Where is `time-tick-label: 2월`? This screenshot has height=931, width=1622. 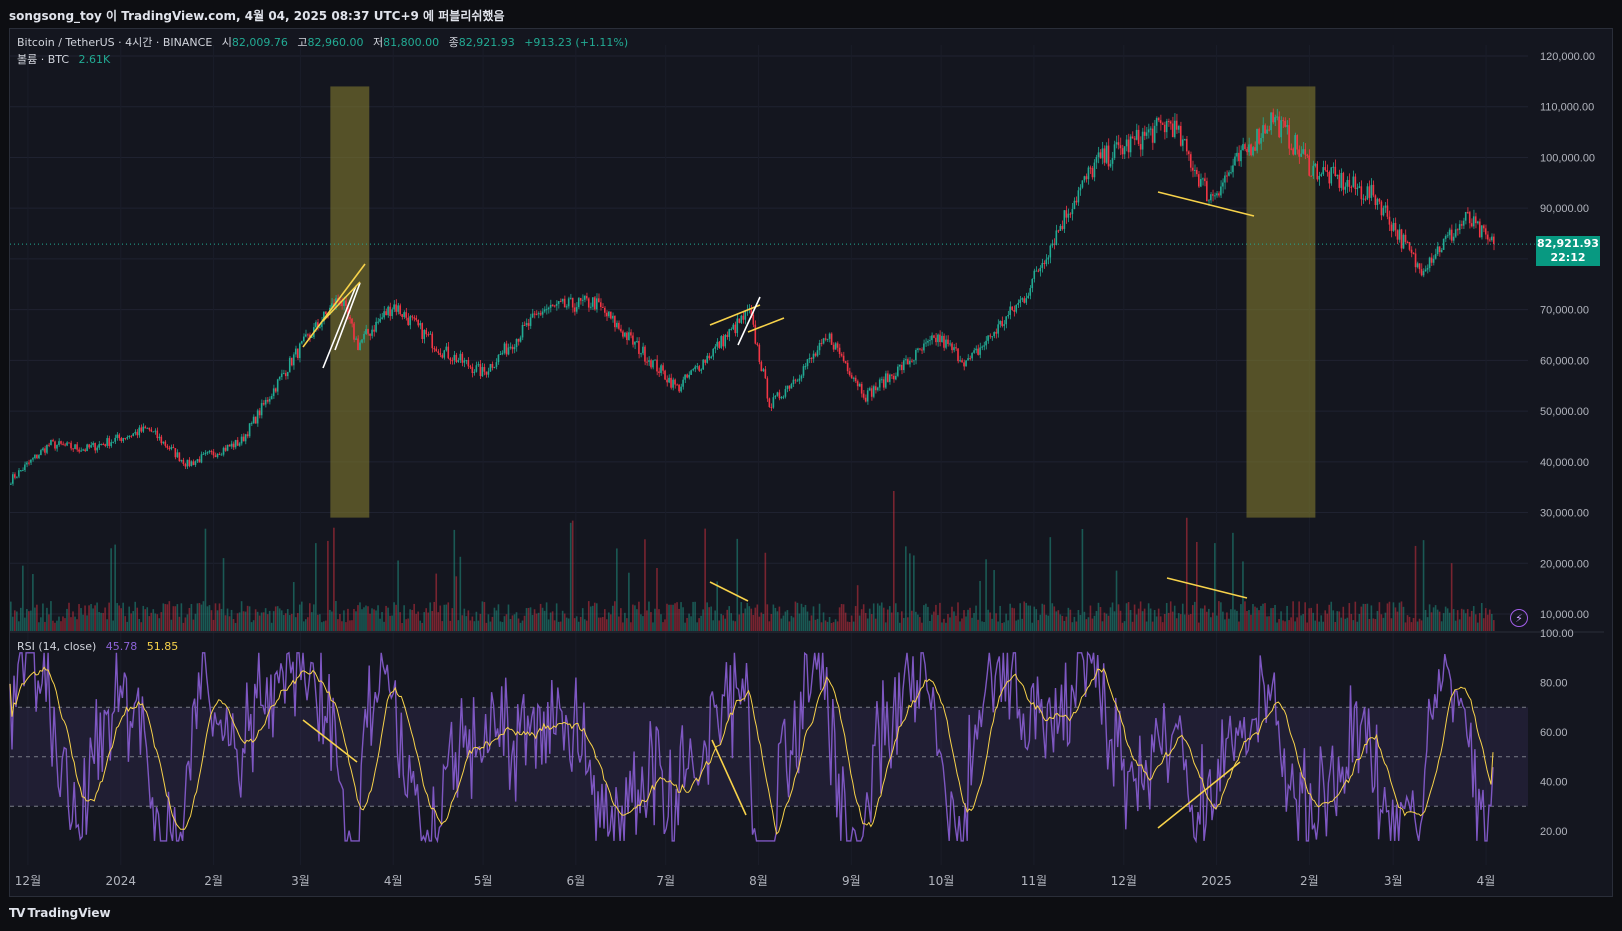
time-tick-label: 2월 is located at coordinates (1309, 881).